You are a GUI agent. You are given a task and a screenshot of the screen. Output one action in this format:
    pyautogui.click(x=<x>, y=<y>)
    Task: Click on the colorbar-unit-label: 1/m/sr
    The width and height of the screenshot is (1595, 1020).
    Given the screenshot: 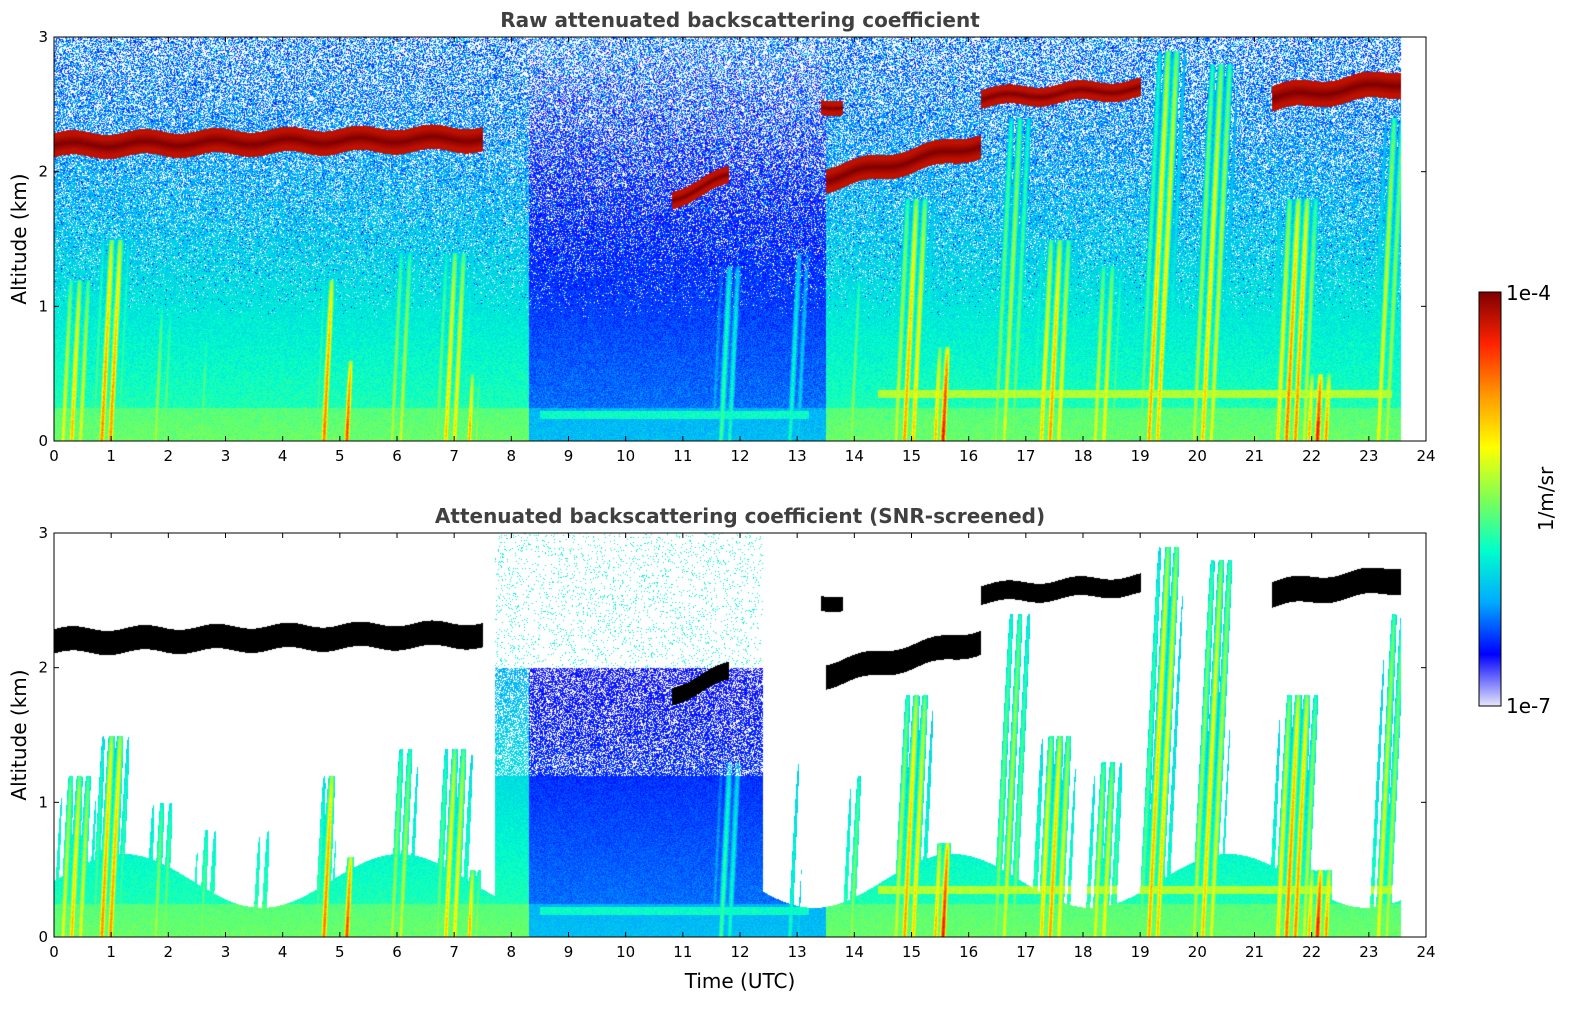 What is the action you would take?
    pyautogui.click(x=1546, y=498)
    